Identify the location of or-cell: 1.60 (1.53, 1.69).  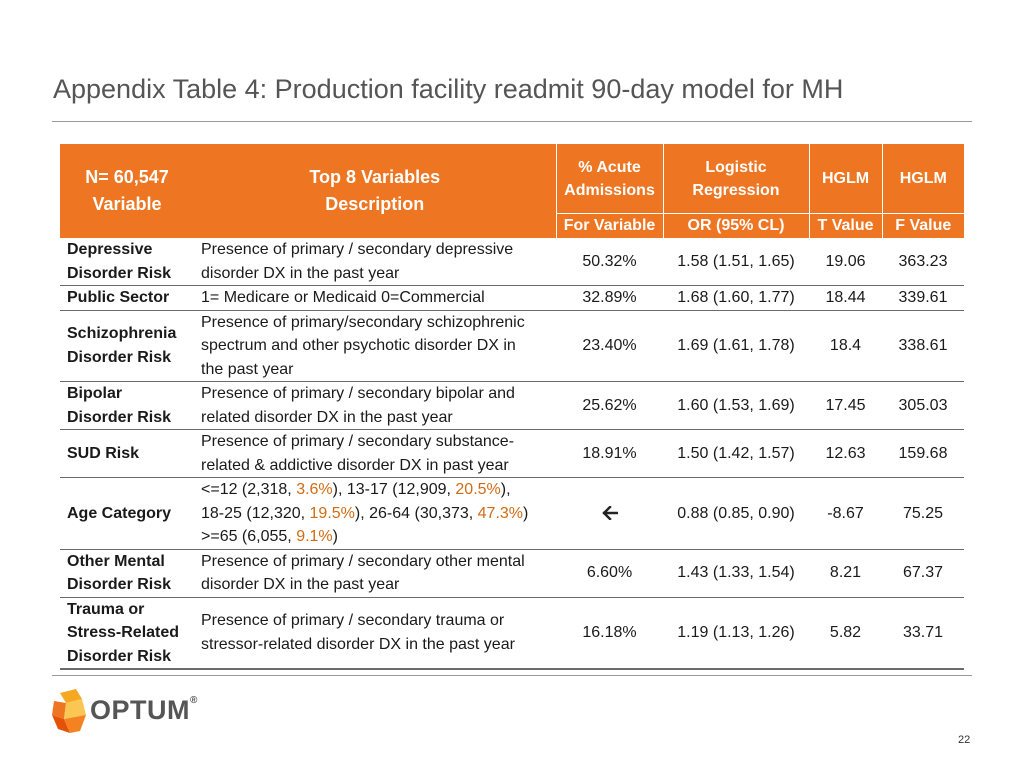
(736, 405).